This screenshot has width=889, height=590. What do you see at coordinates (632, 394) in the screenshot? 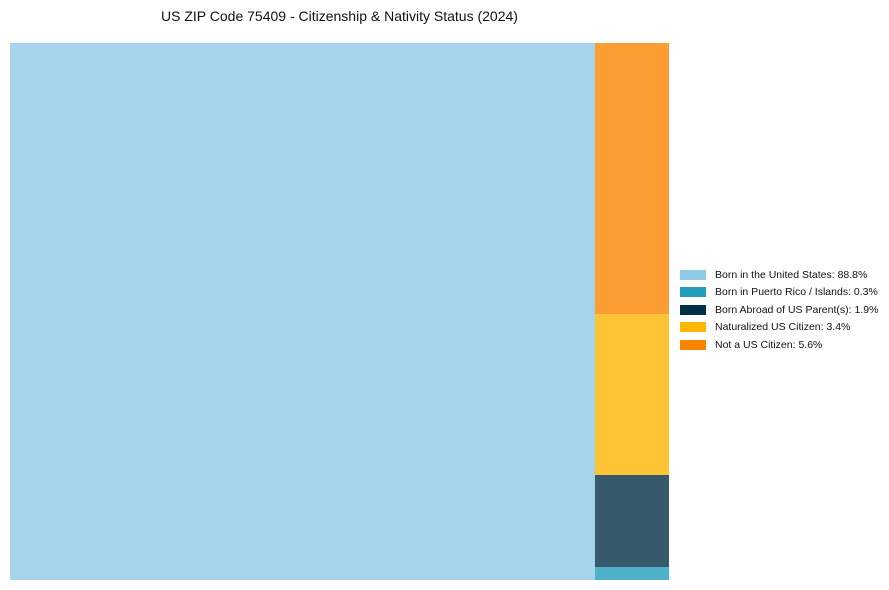
I see `tile-naturalized` at bounding box center [632, 394].